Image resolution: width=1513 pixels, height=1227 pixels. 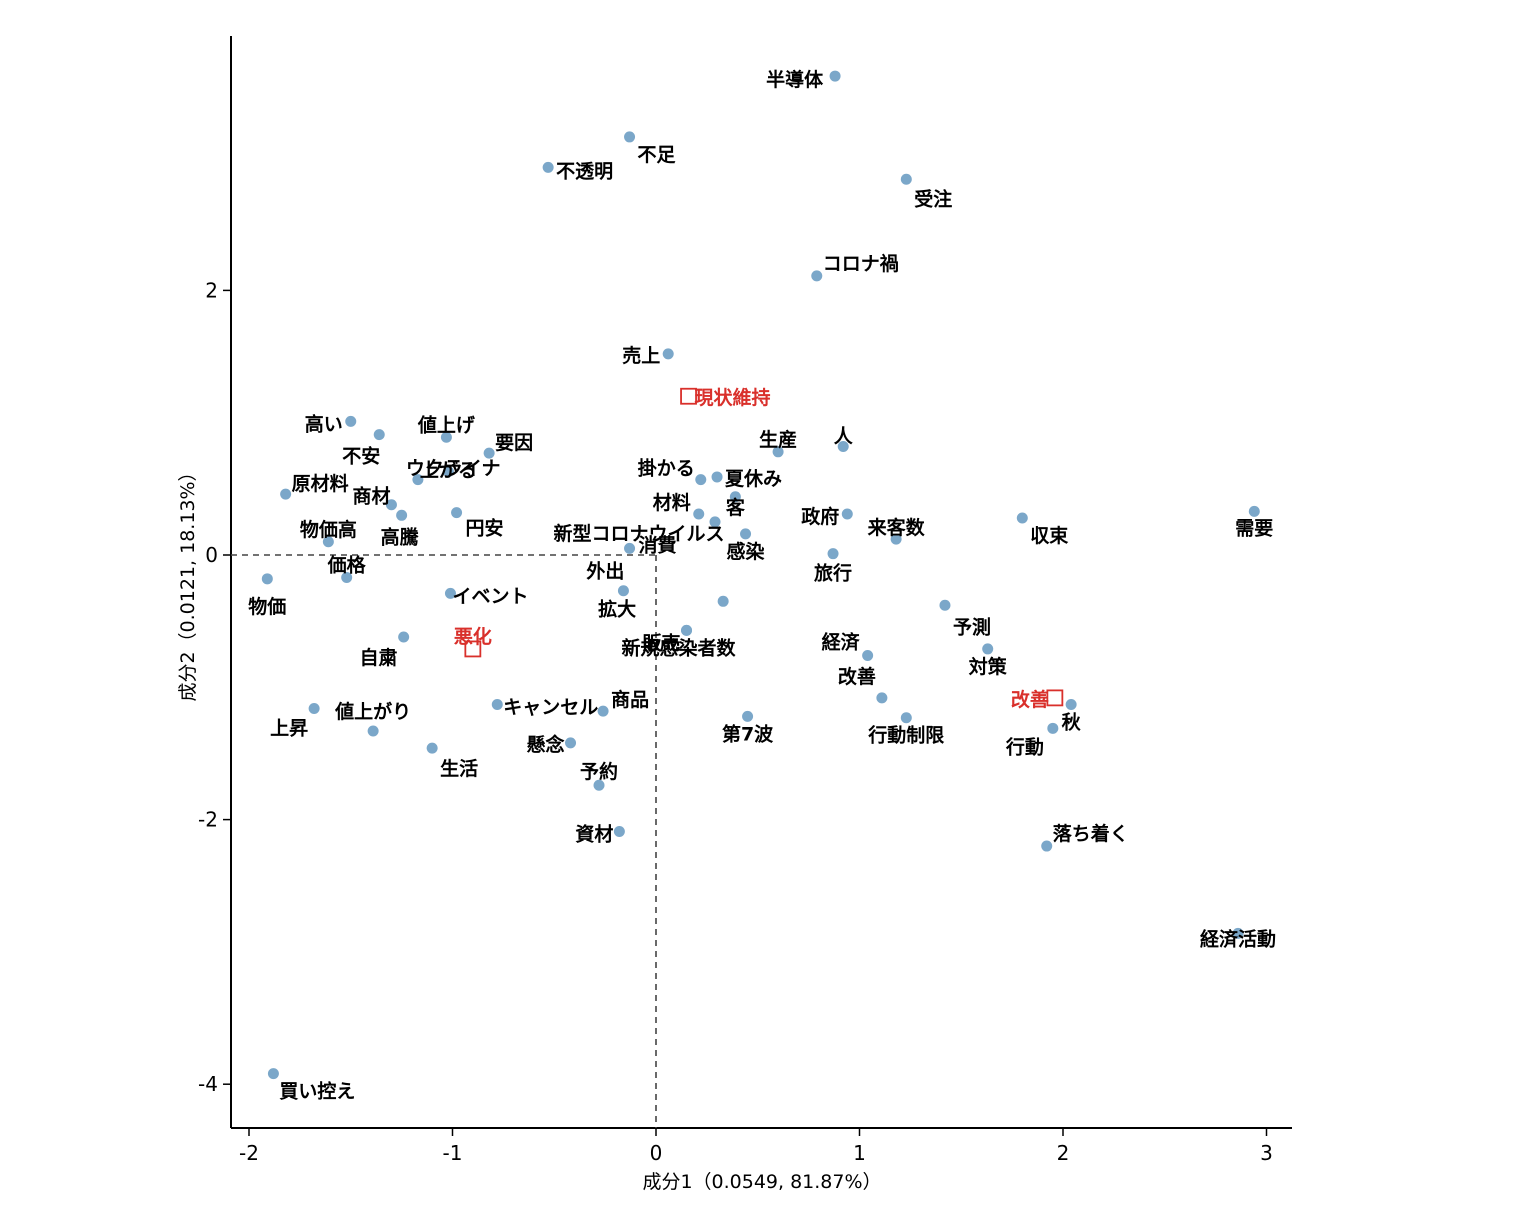 I want to click on word-label: 新規感染者数, so click(x=679, y=647).